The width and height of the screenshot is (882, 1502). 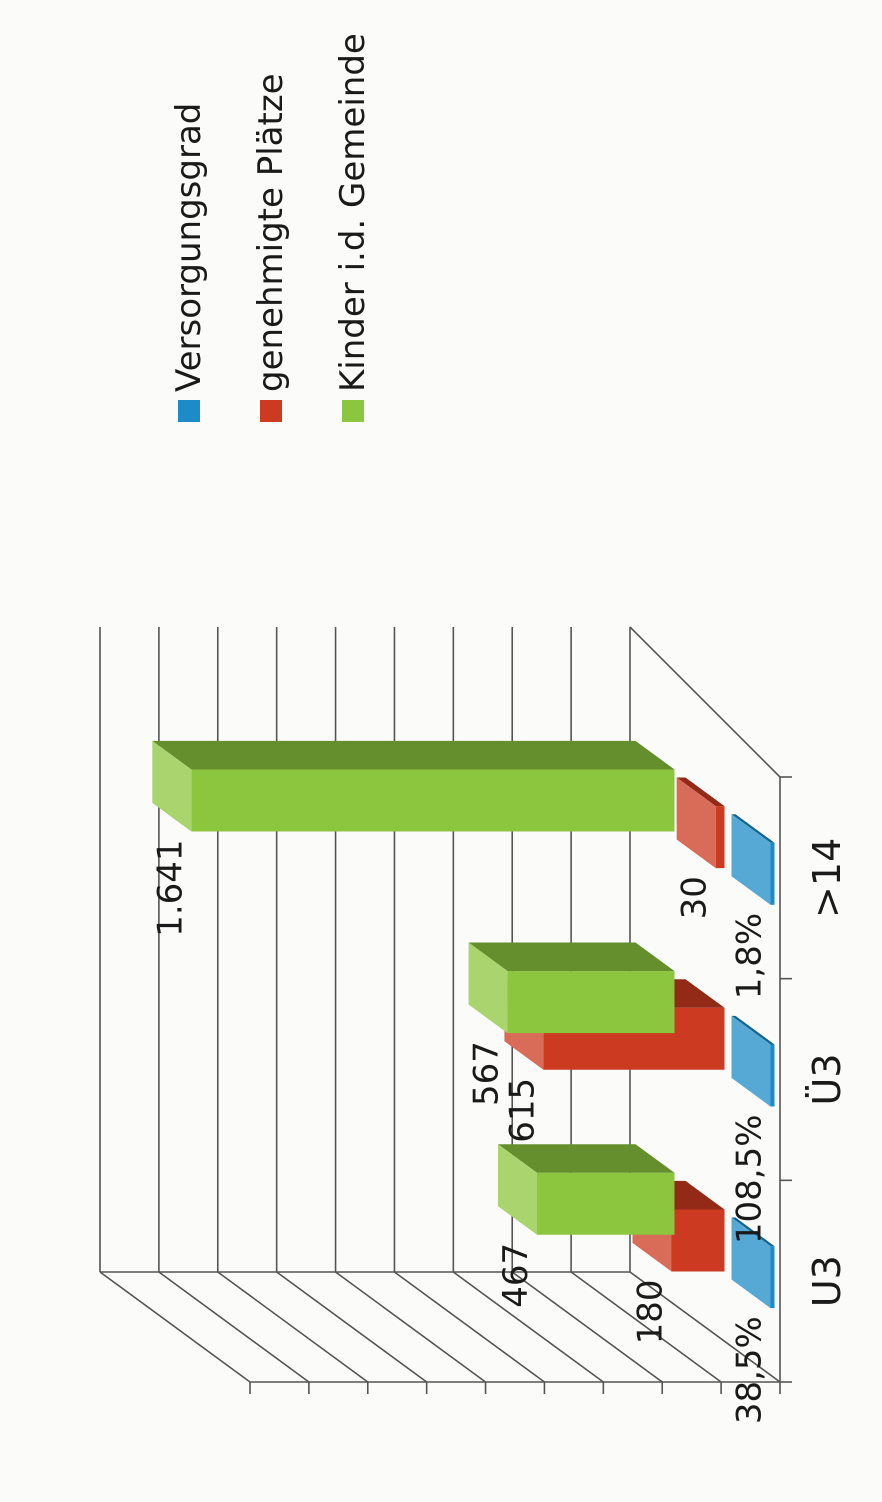 I want to click on legend-label: genehmigte Plätze, so click(x=271, y=232).